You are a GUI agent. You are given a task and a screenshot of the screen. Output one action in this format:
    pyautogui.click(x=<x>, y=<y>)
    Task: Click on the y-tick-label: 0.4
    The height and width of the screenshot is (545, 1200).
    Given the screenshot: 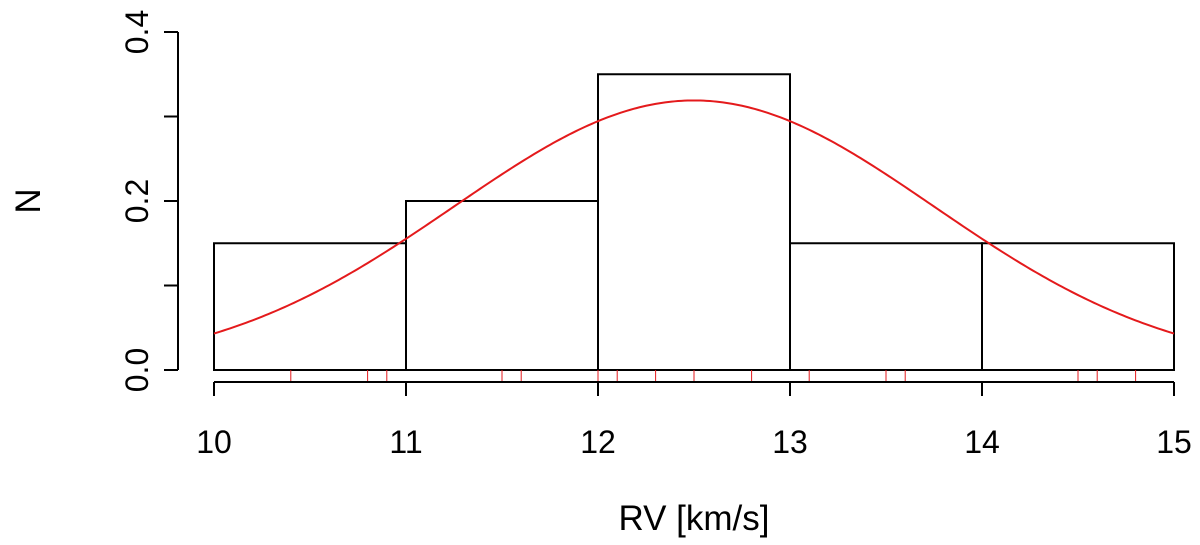 What is the action you would take?
    pyautogui.click(x=137, y=32)
    